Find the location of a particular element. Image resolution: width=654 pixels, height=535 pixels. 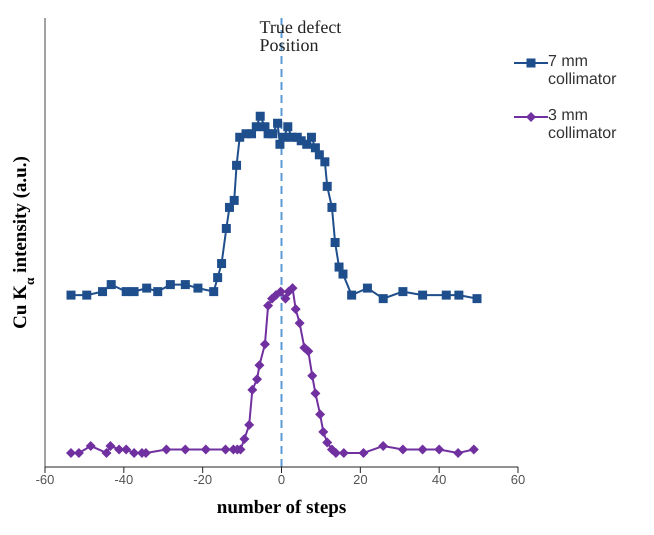

x-tick-label: -40 is located at coordinates (124, 480).